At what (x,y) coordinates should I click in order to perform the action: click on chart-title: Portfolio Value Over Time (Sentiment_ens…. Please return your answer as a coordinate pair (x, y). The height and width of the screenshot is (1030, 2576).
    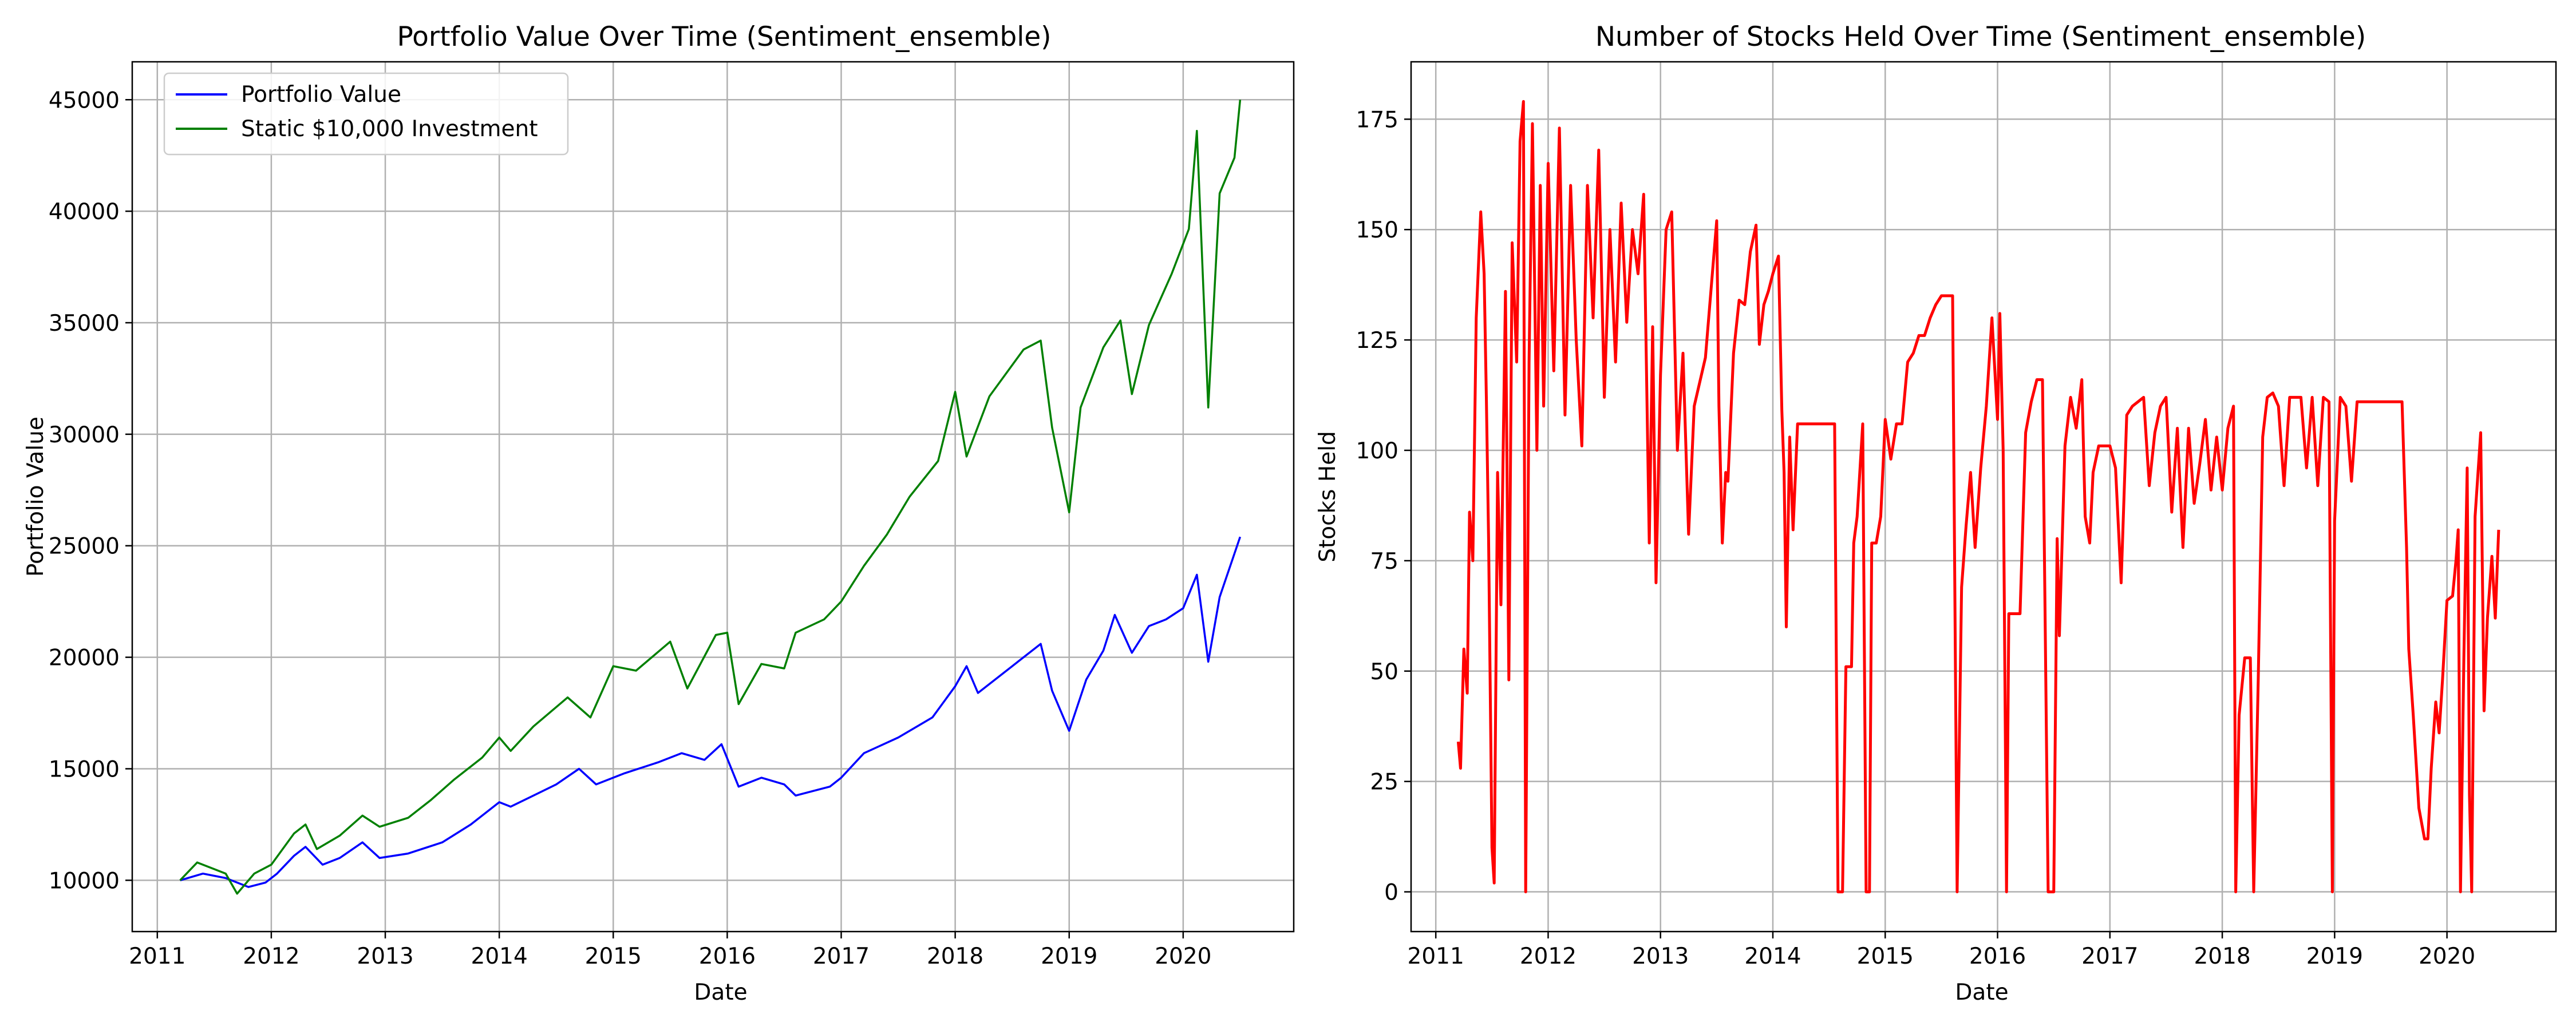
    Looking at the image, I should click on (724, 37).